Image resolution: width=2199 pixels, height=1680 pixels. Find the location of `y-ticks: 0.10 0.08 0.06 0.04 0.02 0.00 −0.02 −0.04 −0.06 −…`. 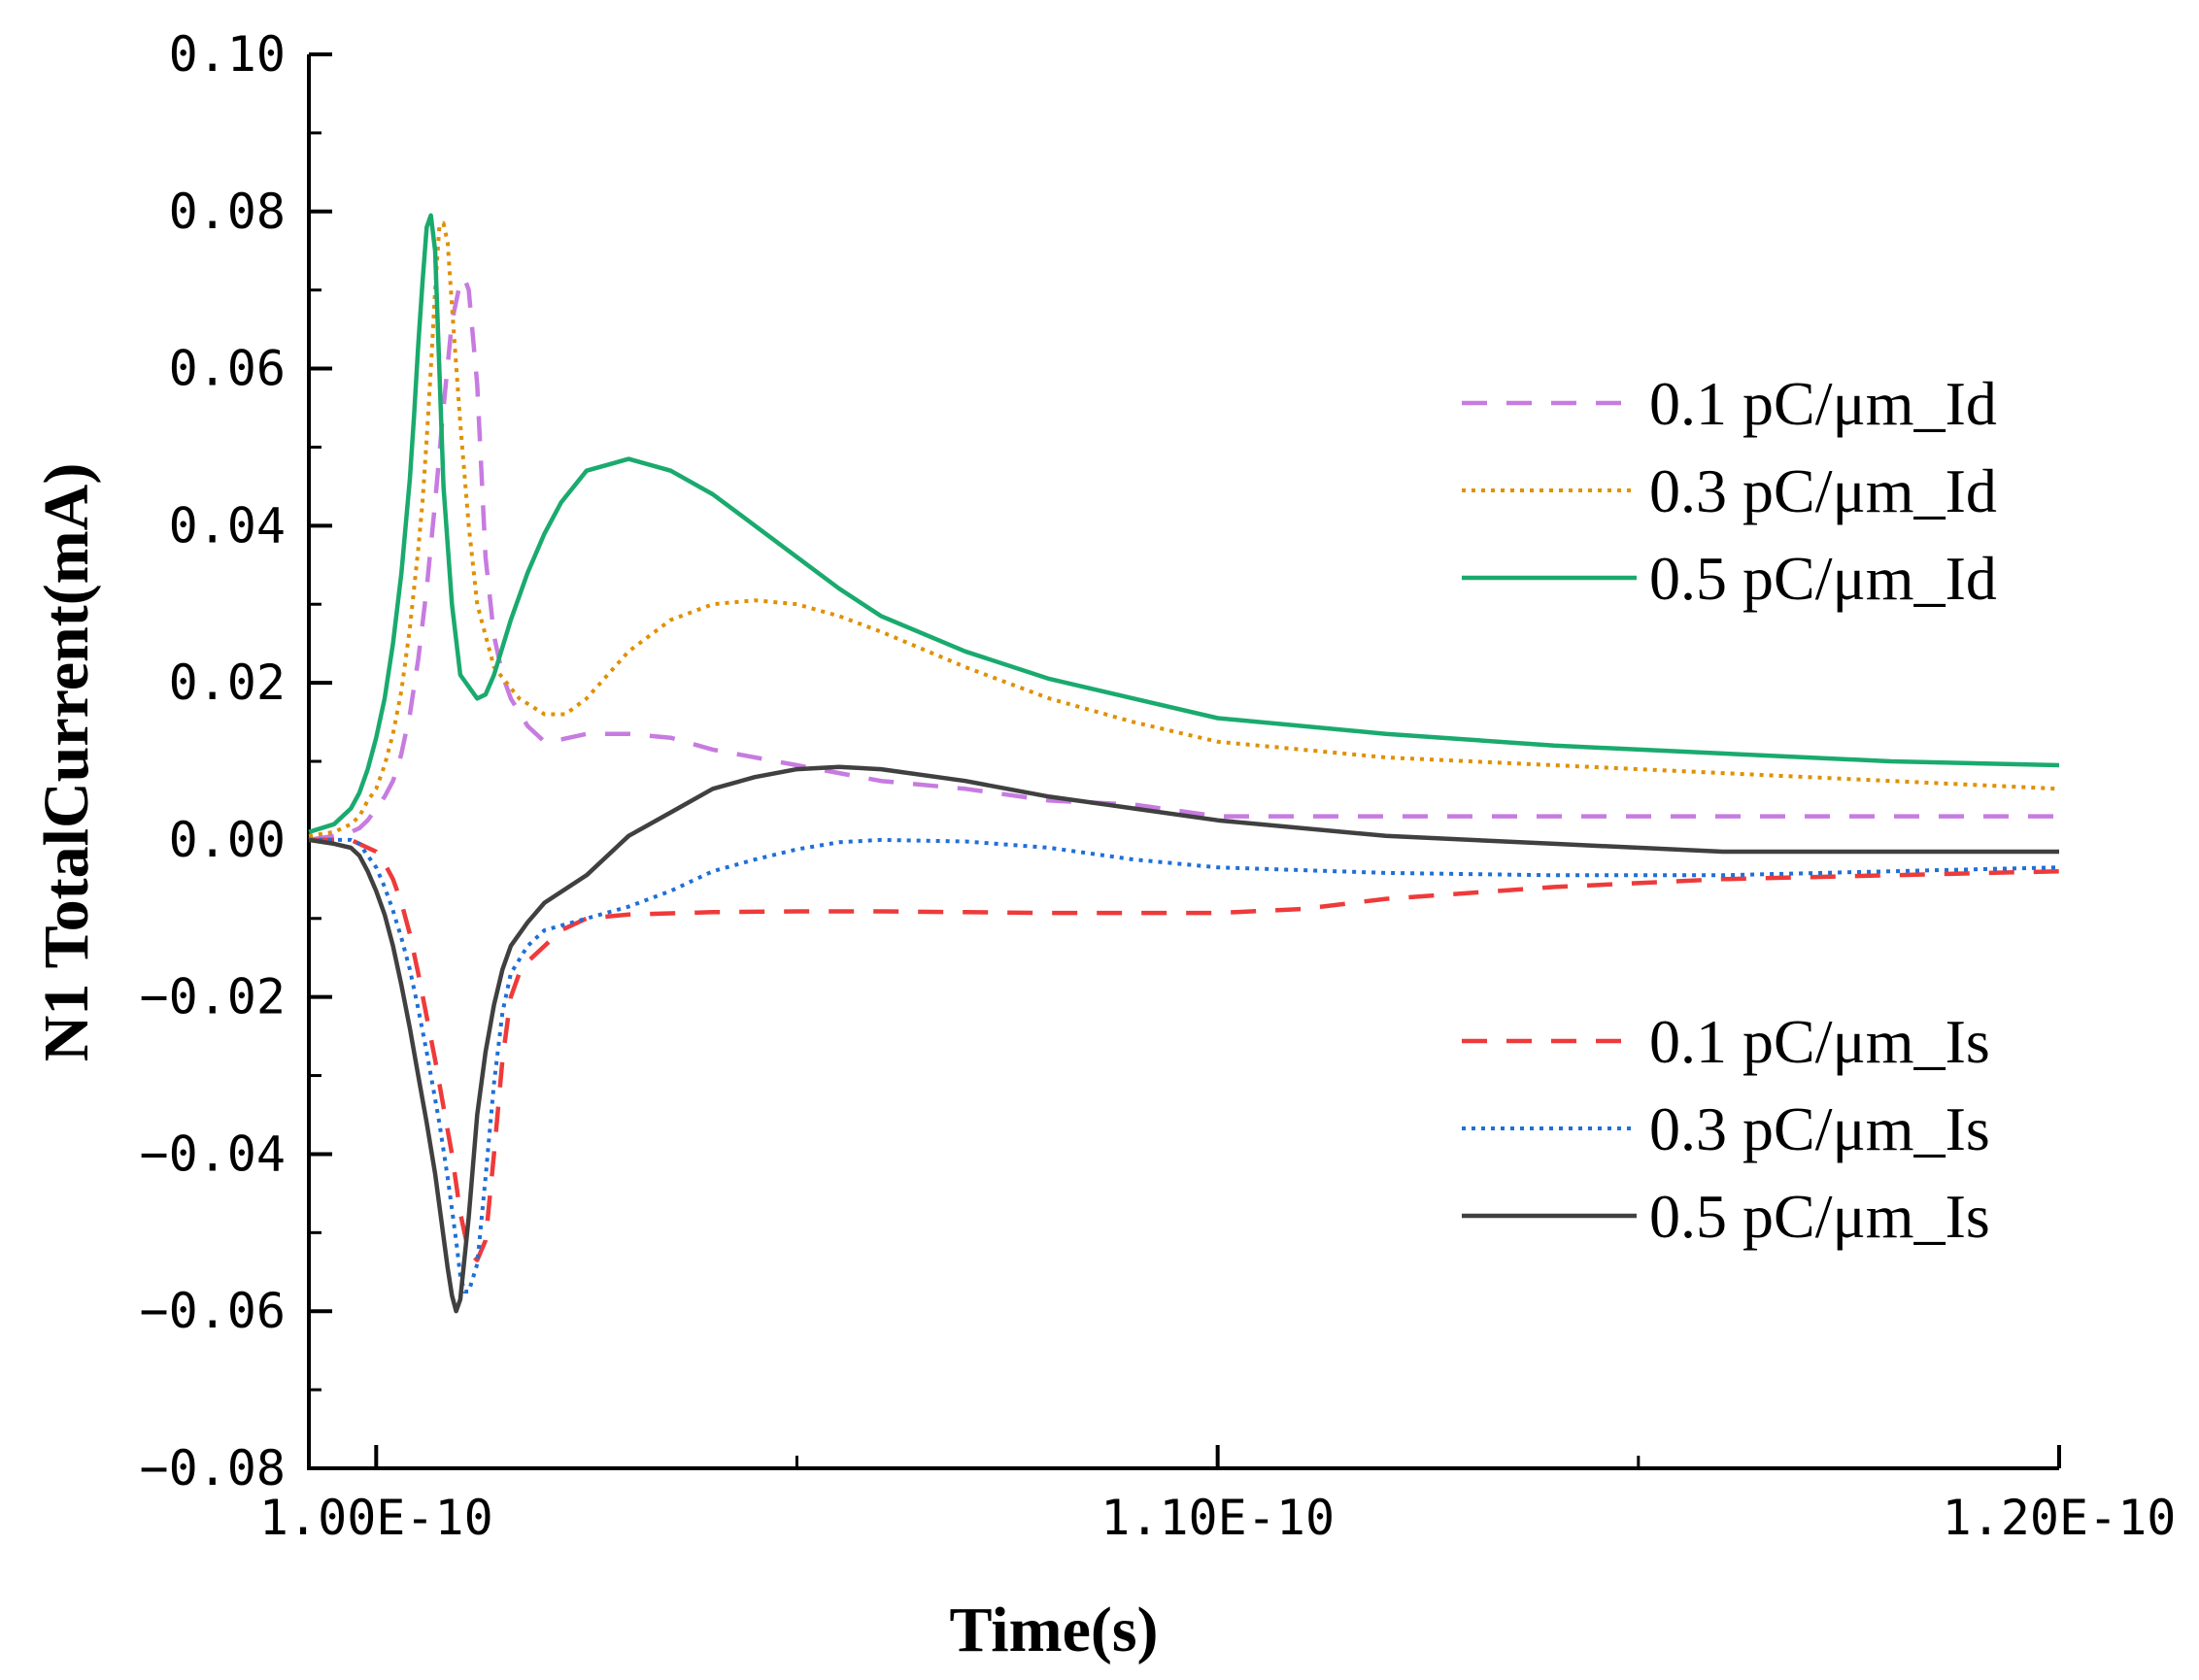

y-ticks: 0.10 0.08 0.06 0.04 0.02 0.00 −0.02 −0.04 −0.06 −… is located at coordinates (235, 761).